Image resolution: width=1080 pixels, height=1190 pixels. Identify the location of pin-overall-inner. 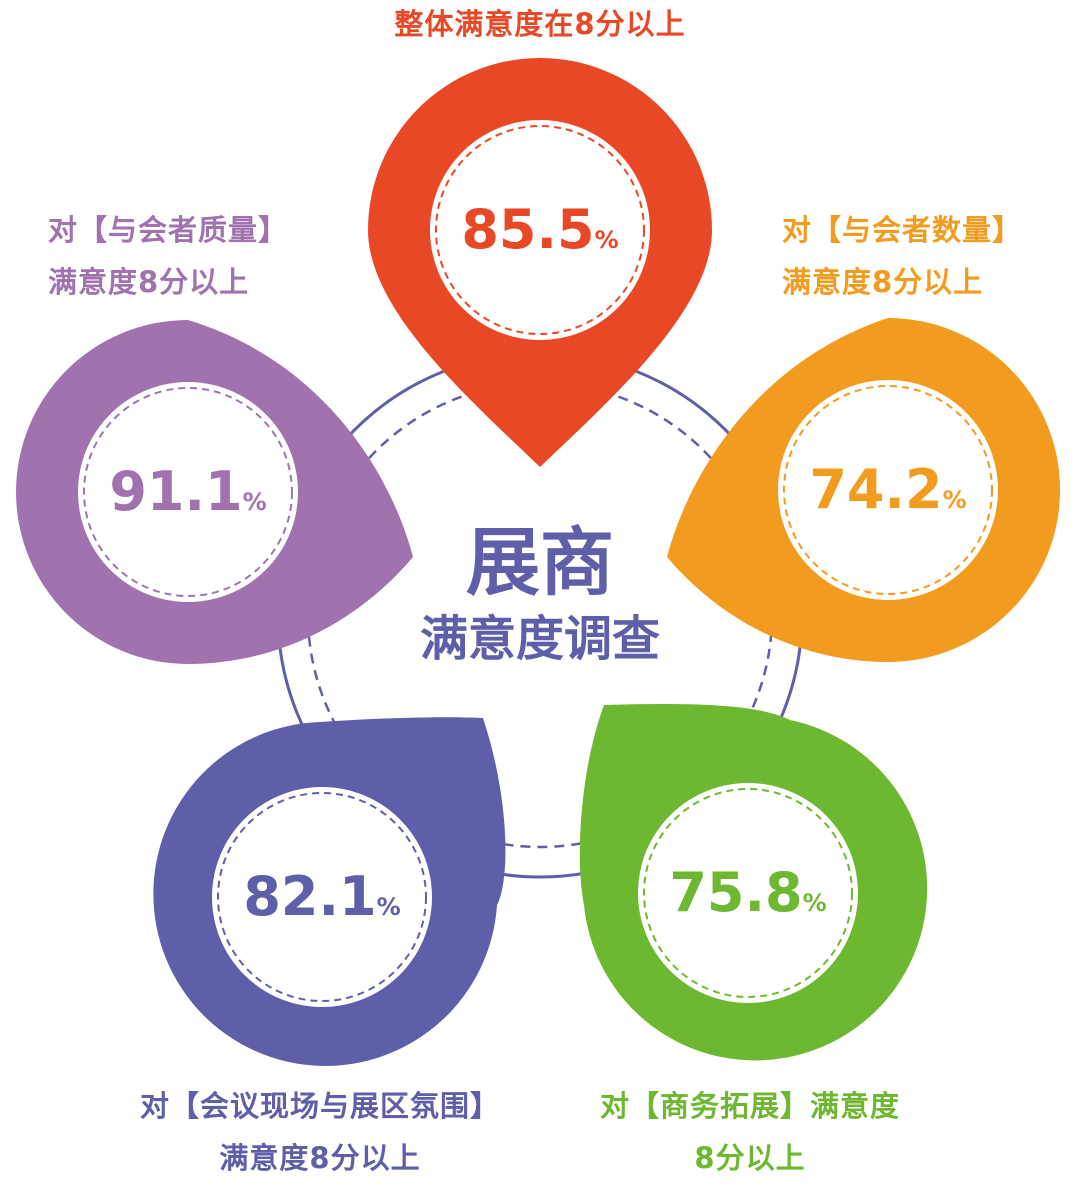
(540, 230).